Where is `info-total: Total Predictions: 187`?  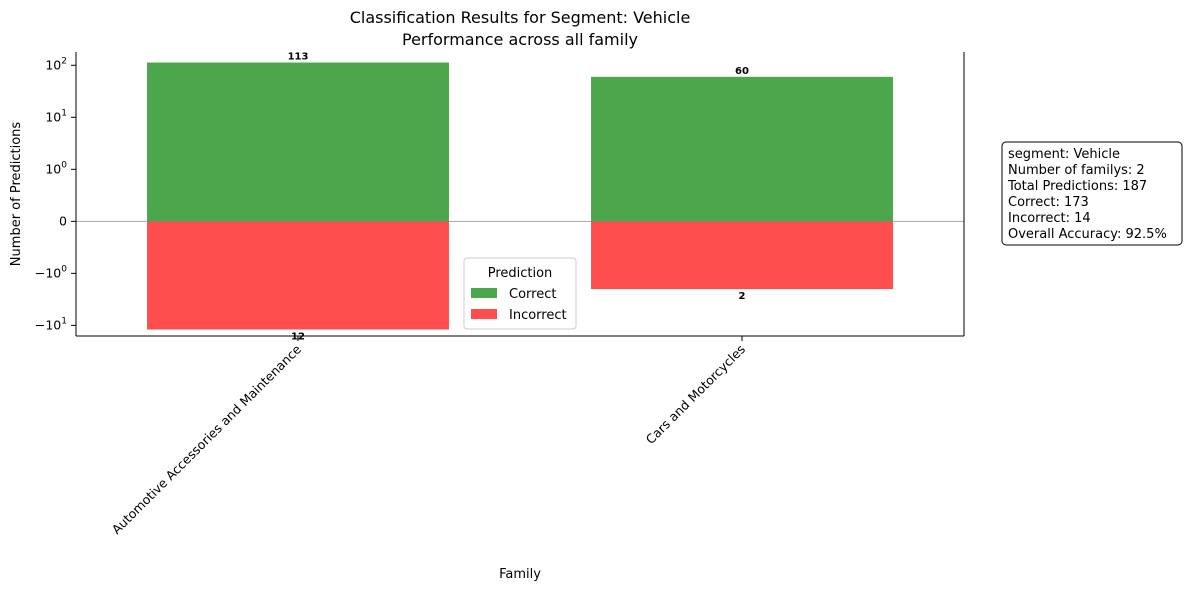 info-total: Total Predictions: 187 is located at coordinates (1077, 186).